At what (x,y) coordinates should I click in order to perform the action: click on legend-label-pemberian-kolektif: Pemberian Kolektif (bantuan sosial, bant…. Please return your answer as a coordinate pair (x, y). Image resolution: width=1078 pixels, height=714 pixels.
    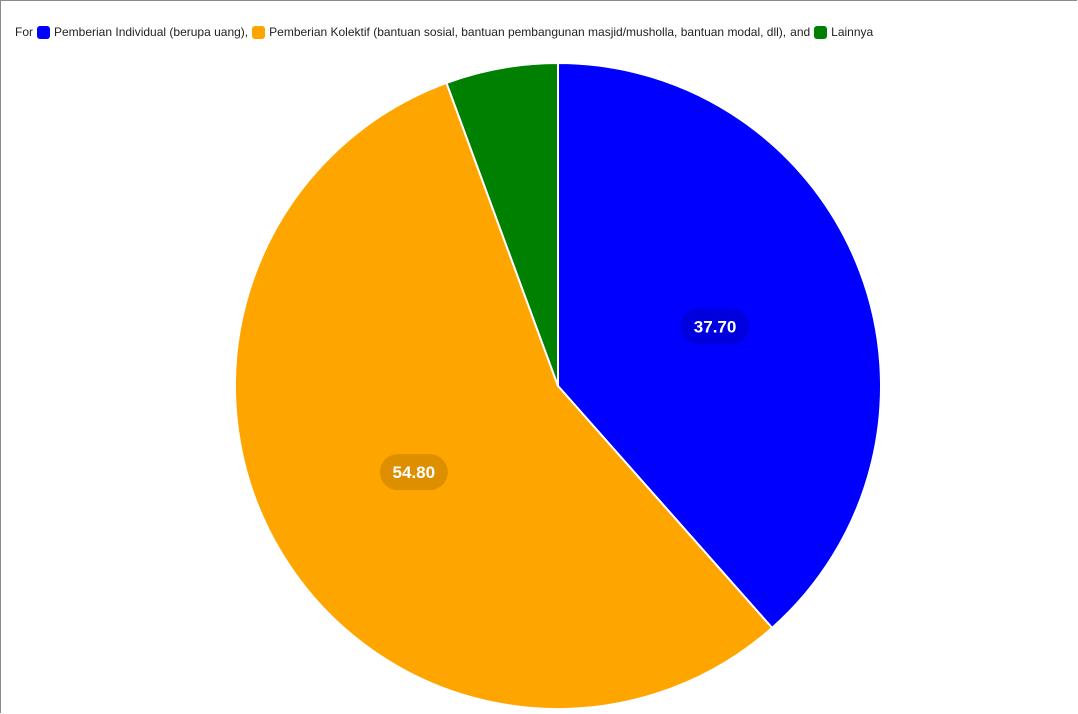
    Looking at the image, I should click on (526, 32).